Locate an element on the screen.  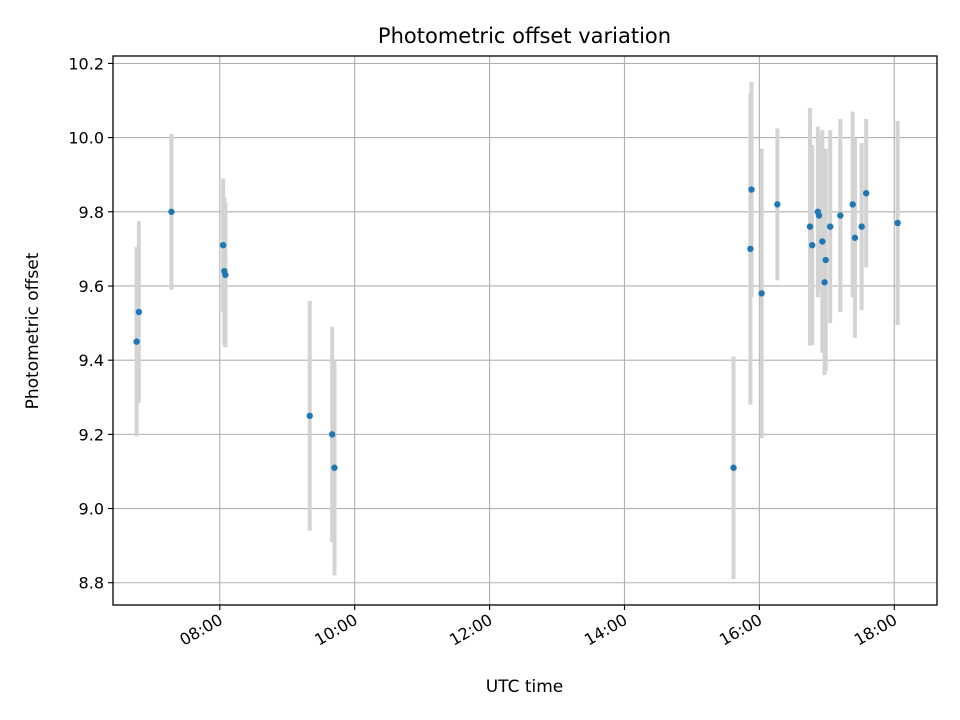
y-axis-label: Photometric offset is located at coordinates (33, 330).